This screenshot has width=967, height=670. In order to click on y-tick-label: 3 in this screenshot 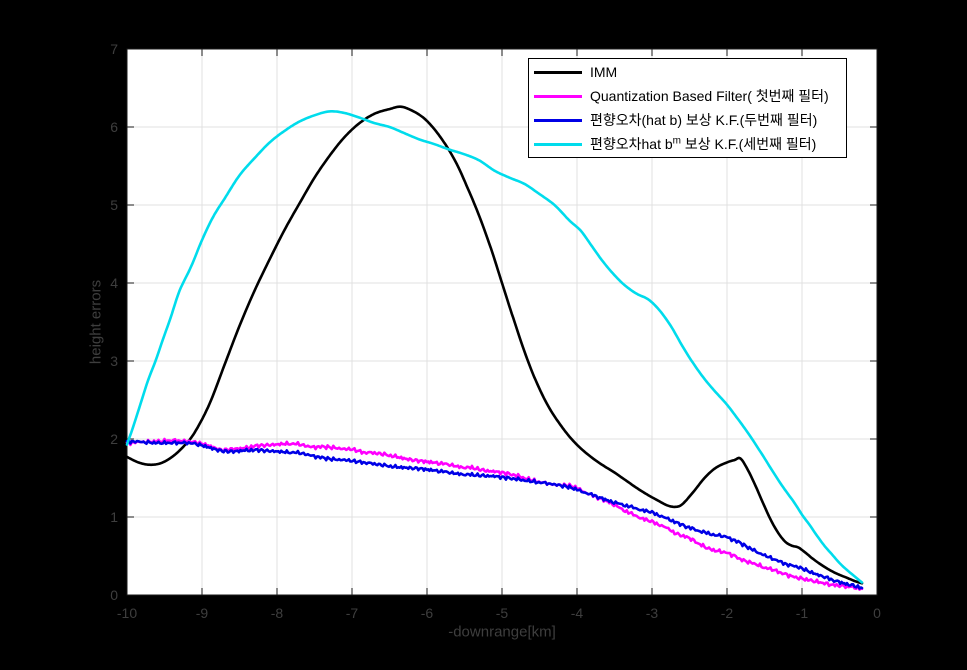, I will do `click(114, 361)`.